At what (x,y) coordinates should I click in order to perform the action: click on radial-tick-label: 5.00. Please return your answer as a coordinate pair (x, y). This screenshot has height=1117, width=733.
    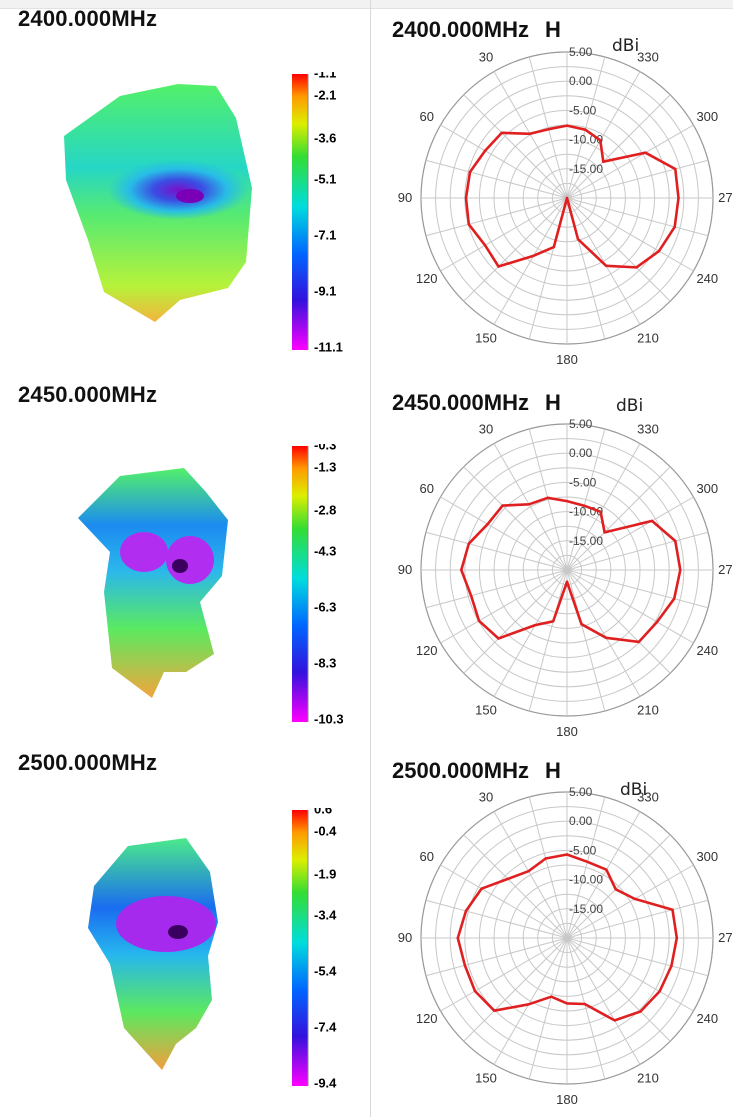
    Looking at the image, I should click on (581, 792).